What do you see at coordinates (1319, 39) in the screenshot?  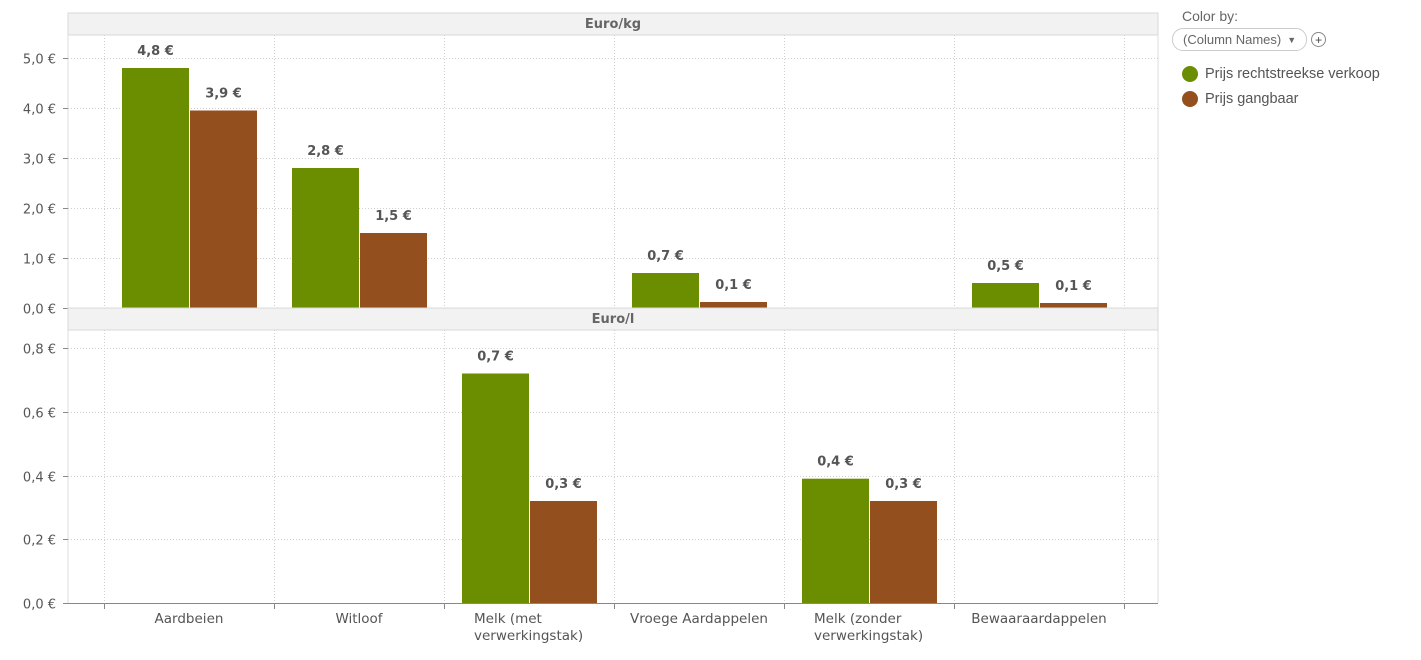 I see `add-icon: +` at bounding box center [1319, 39].